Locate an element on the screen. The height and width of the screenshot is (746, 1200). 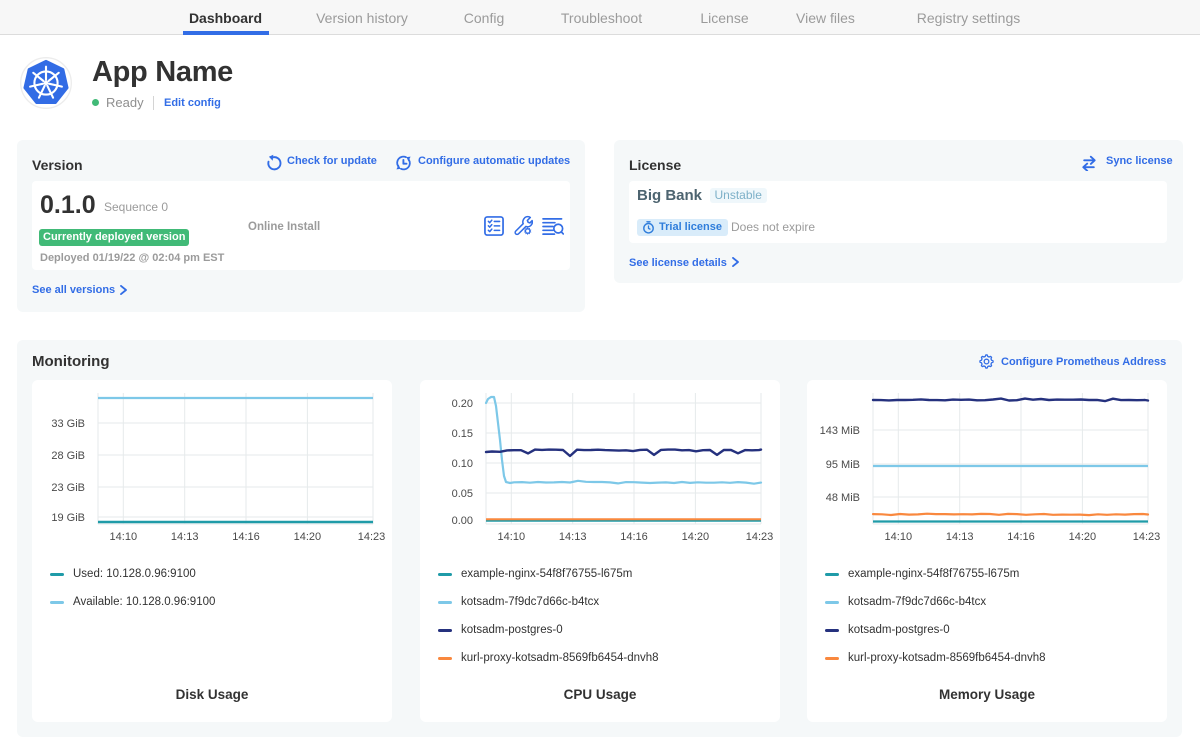
svg-text: 0.10 is located at coordinates (462, 464).